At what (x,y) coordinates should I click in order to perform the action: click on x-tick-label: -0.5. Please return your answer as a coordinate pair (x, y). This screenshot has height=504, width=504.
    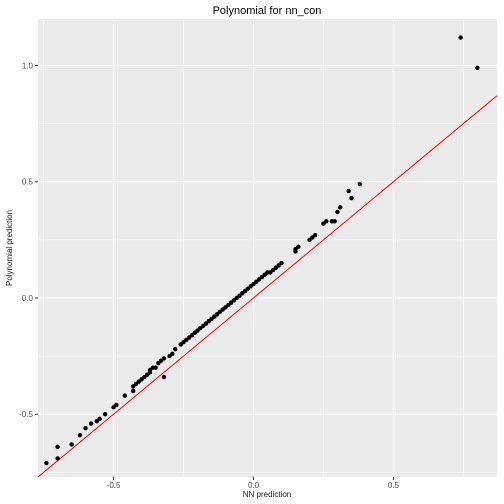
    Looking at the image, I should click on (114, 485).